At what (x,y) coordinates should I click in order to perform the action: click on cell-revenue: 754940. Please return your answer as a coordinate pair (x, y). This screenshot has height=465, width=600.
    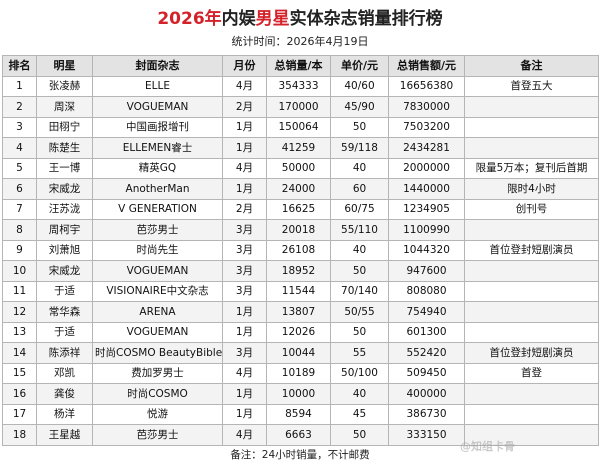
    Looking at the image, I should click on (426, 312).